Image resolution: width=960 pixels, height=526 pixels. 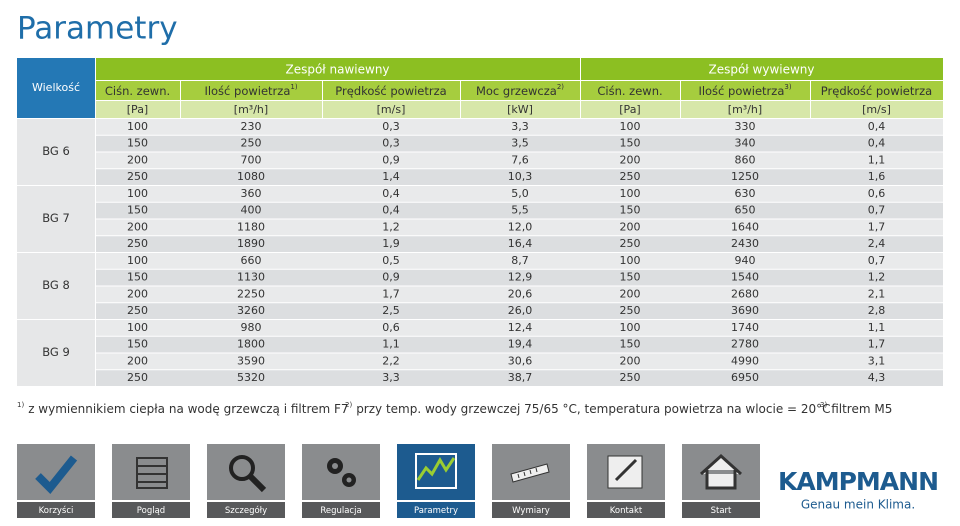 I want to click on logo: KAMPMANN Genau mein Klima., so click(x=858, y=489).